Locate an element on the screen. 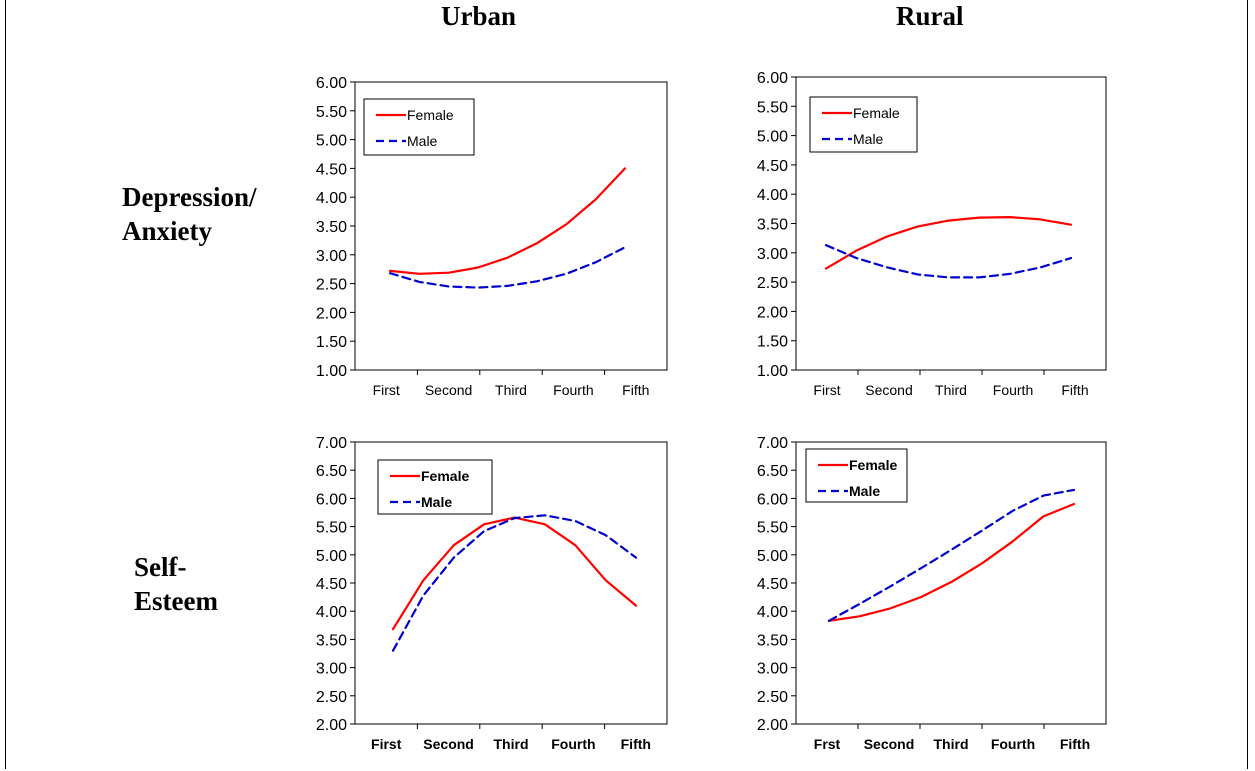 The height and width of the screenshot is (771, 1255). row-title-depression-anxiety: Depression/ Anxiety is located at coordinates (189, 214).